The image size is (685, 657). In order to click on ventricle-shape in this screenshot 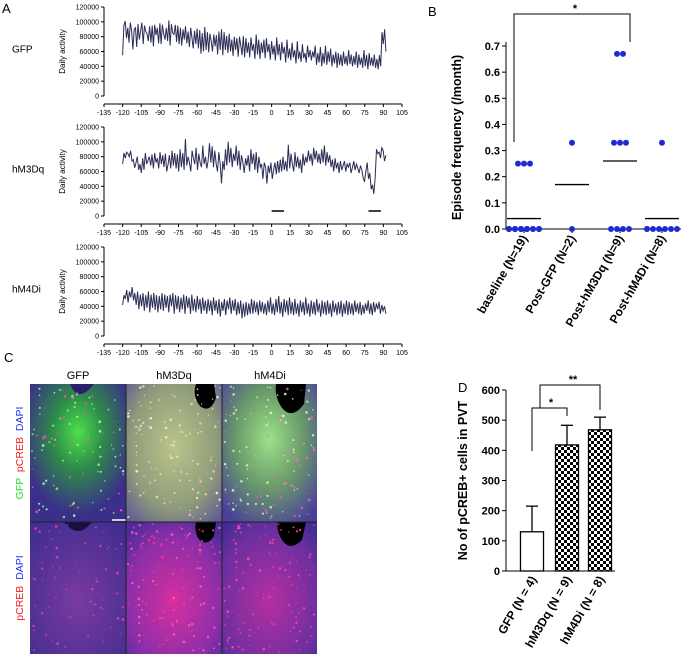, I will do `click(291, 534)`.